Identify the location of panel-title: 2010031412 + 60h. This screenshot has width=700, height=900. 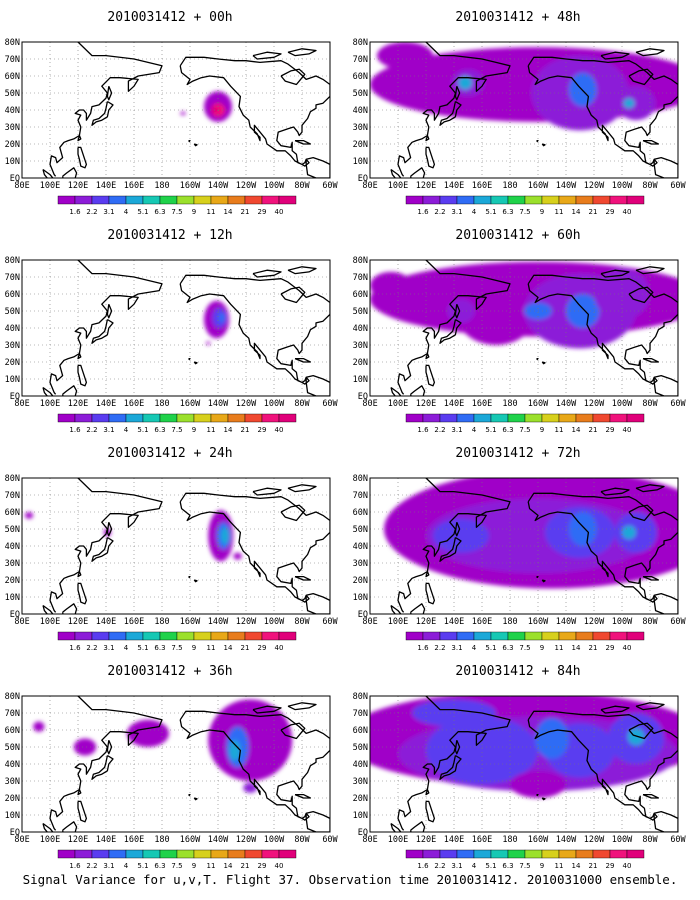
(518, 235).